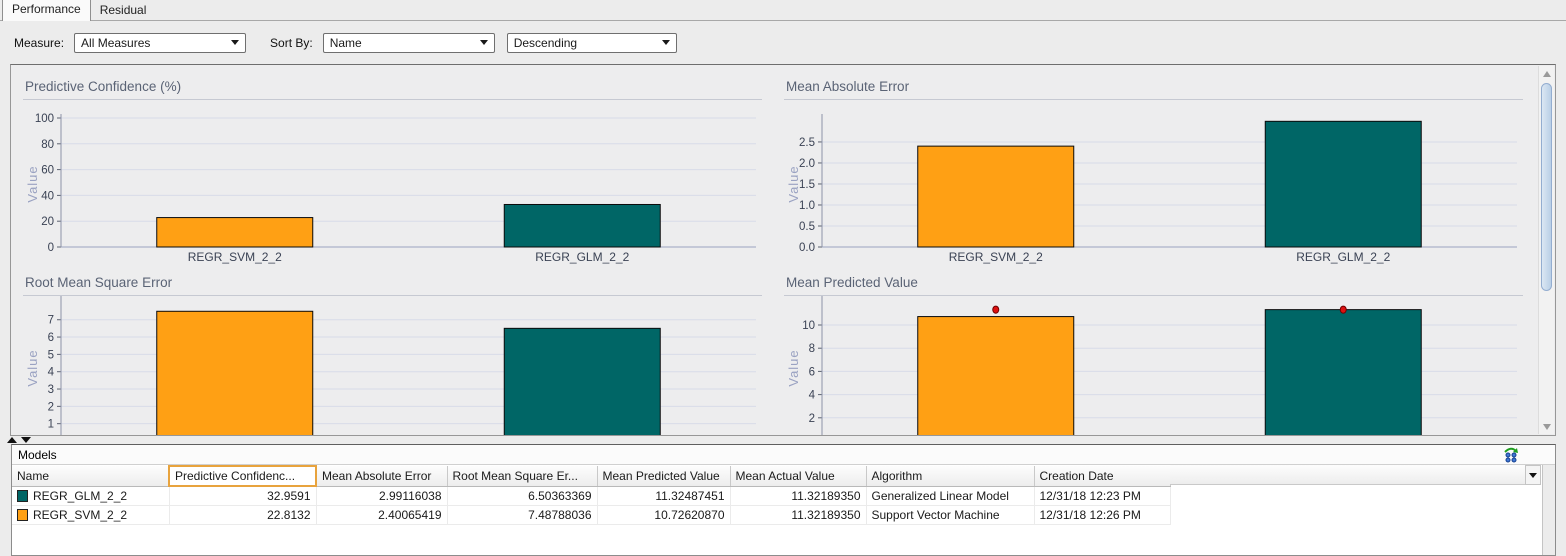 Image resolution: width=1566 pixels, height=556 pixels. Describe the element at coordinates (1153, 87) in the screenshot. I see `chart-title: Mean Absolute Error` at that location.